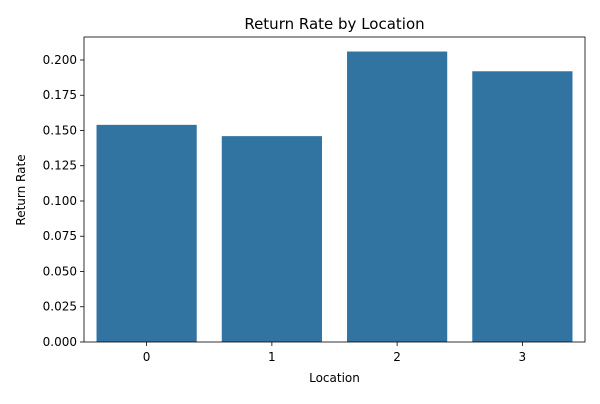 Image resolution: width=600 pixels, height=404 pixels. Describe the element at coordinates (334, 24) in the screenshot. I see `chart-title: Return Rate by Location` at that location.